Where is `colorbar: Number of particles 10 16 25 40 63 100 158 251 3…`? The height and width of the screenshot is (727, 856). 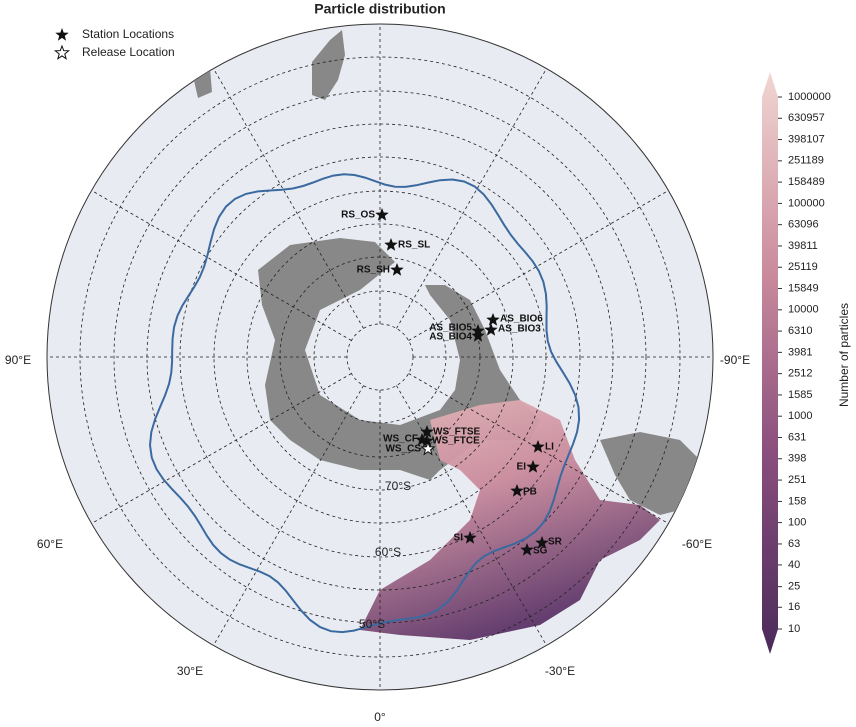 colorbar: Number of particles 10 16 25 40 63 100 158 251 3… is located at coordinates (806, 363).